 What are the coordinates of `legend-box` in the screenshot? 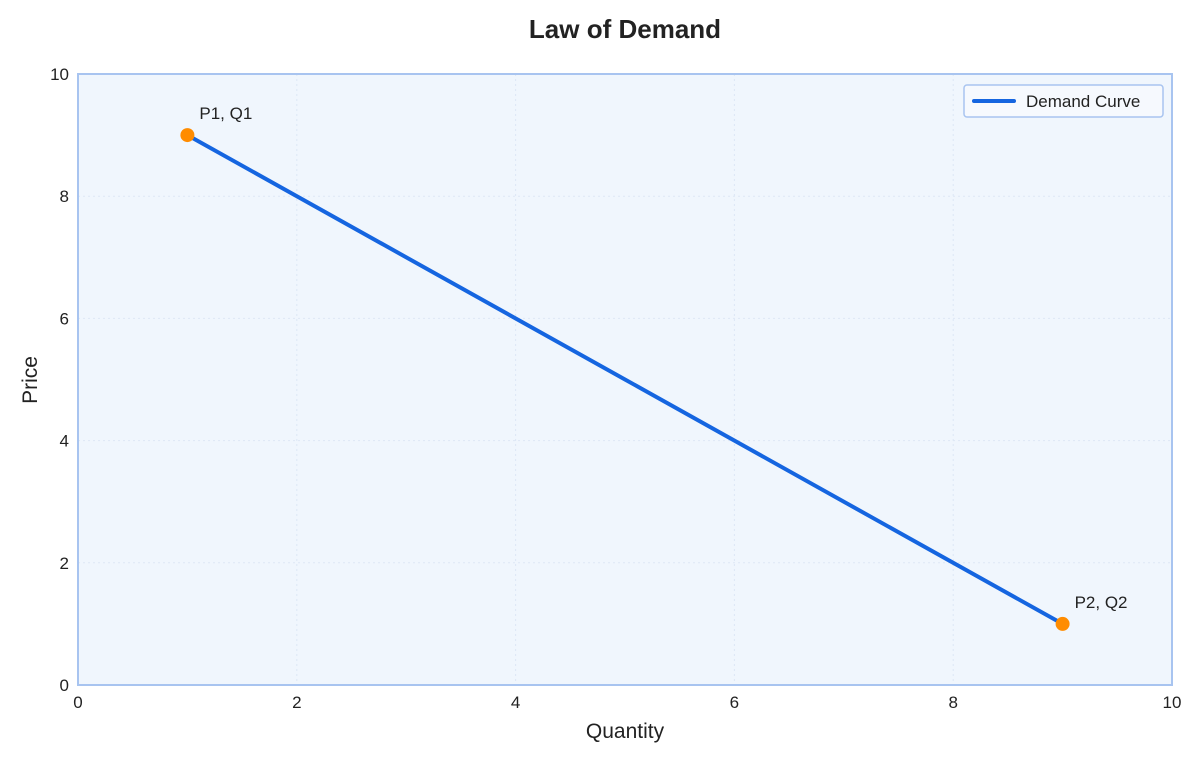 It's located at (1063, 101).